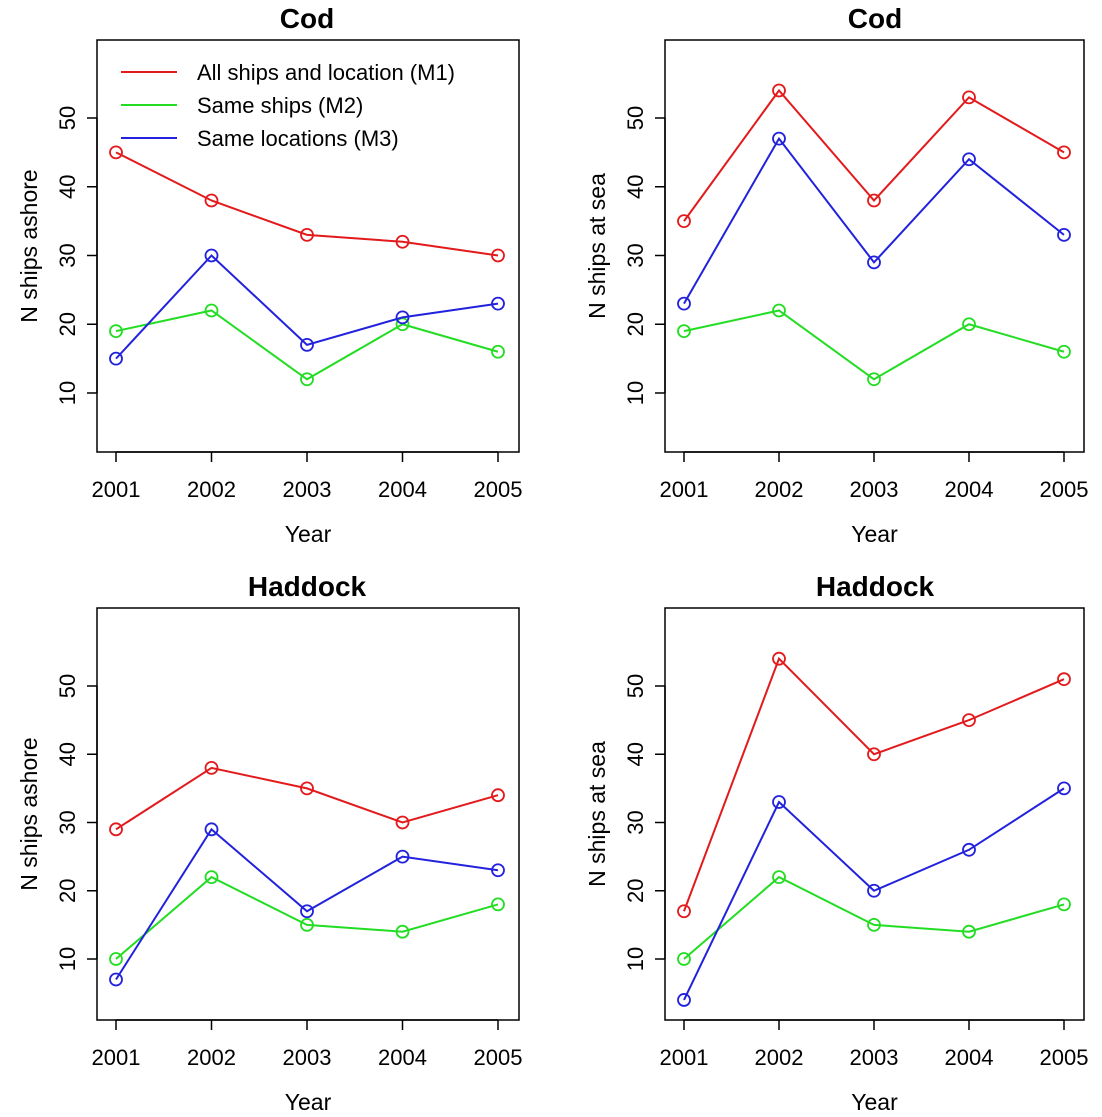 Image resolution: width=1102 pixels, height=1117 pixels. What do you see at coordinates (29, 813) in the screenshot?
I see `y-axis-label: N ships ashore` at bounding box center [29, 813].